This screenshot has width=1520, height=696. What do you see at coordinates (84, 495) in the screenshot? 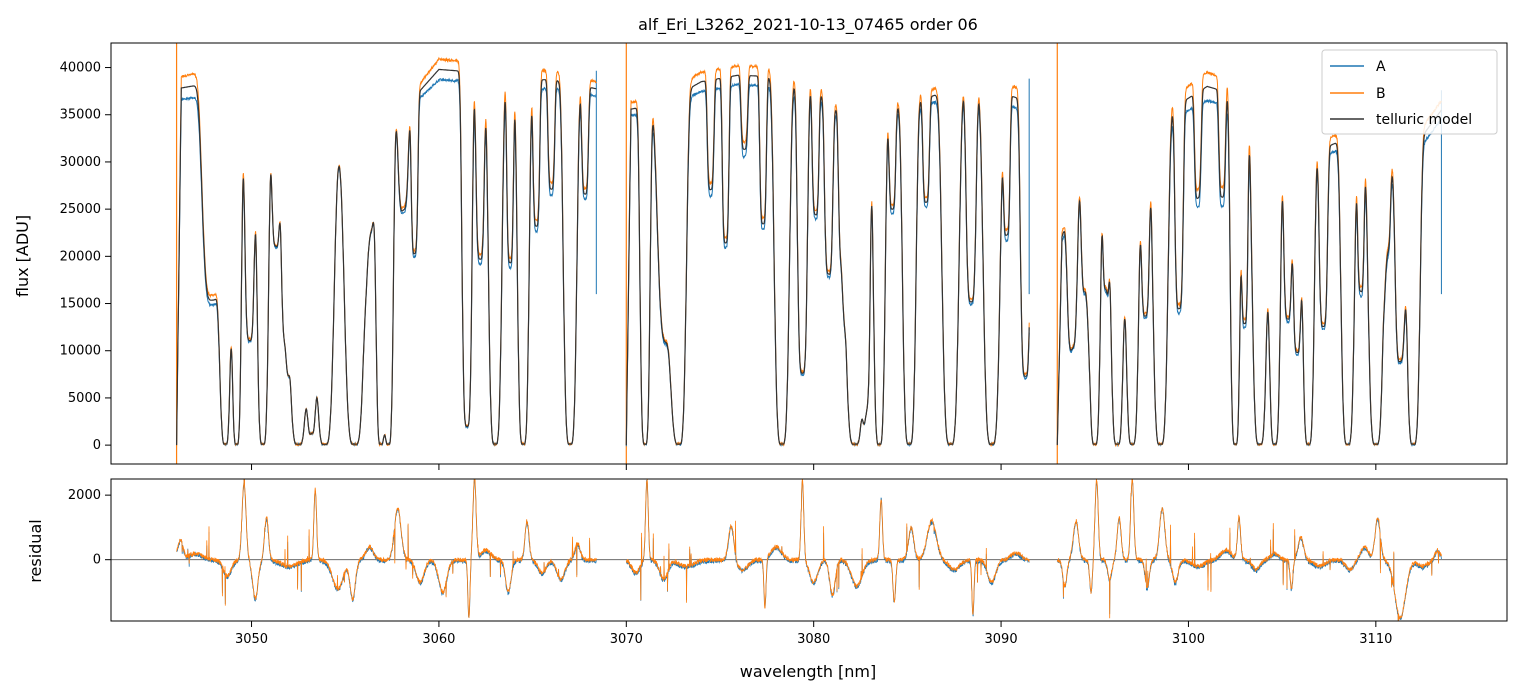
I see `residual-y-tick-label: 2000` at bounding box center [84, 495].